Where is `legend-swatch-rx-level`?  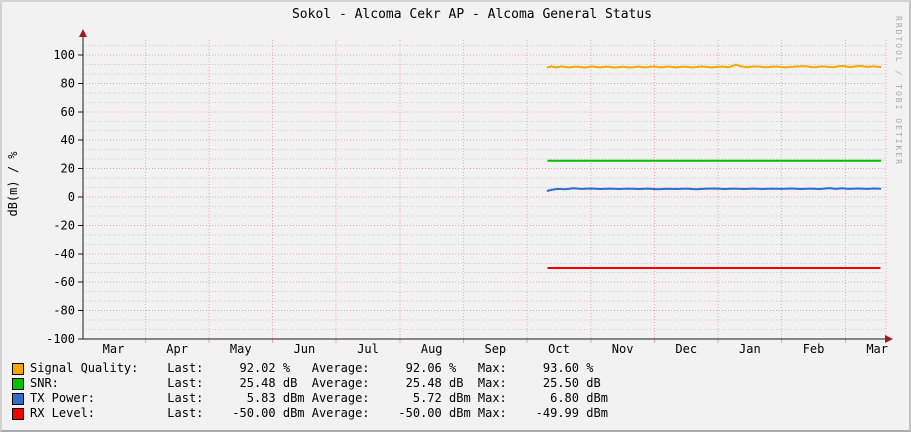
legend-swatch-rx-level is located at coordinates (18, 413).